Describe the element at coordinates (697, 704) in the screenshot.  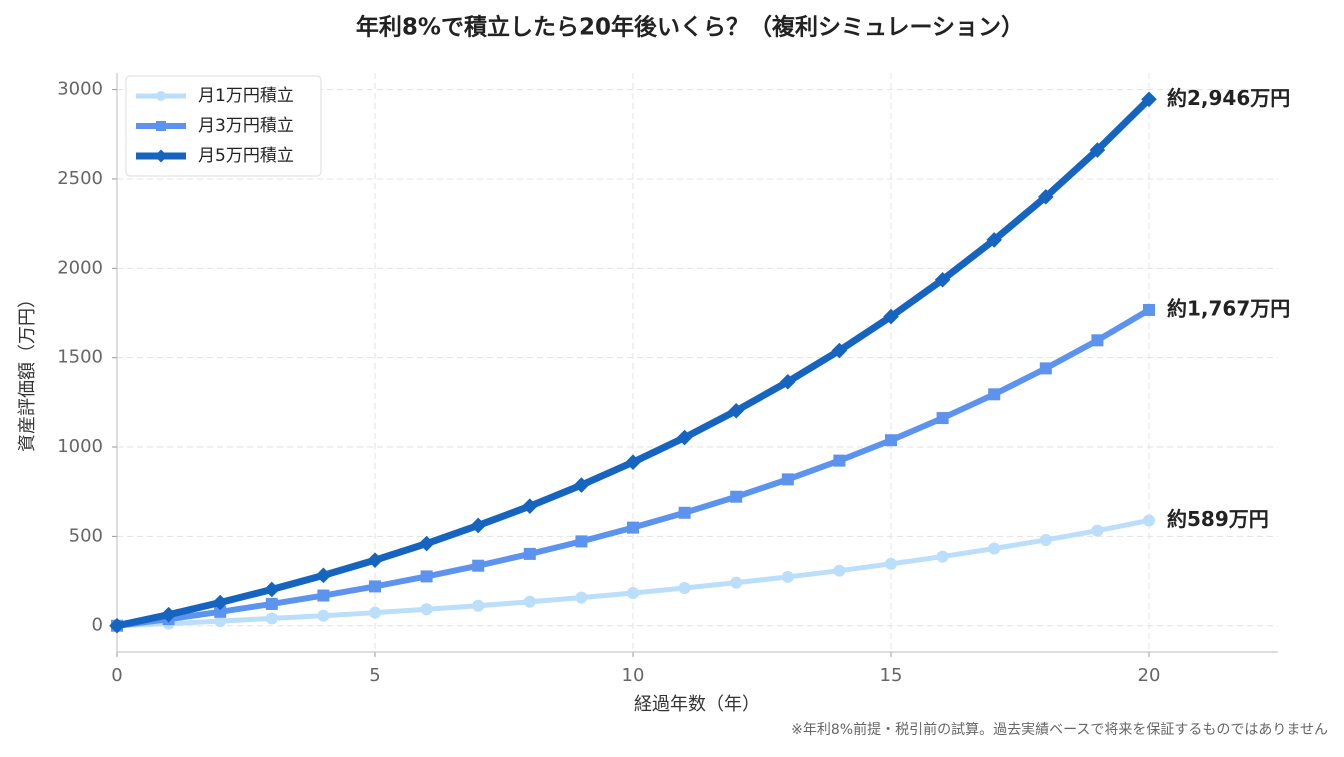
I see `x-axis-label: 経過年数（年）` at that location.